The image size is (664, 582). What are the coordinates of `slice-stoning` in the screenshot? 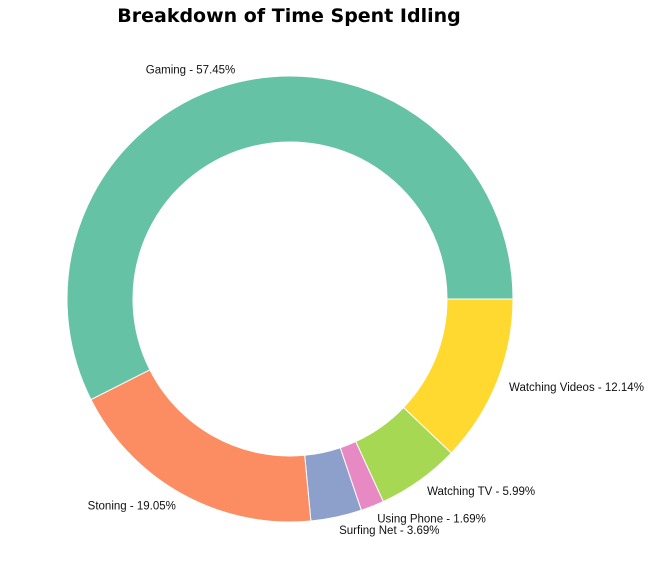 It's located at (201, 446).